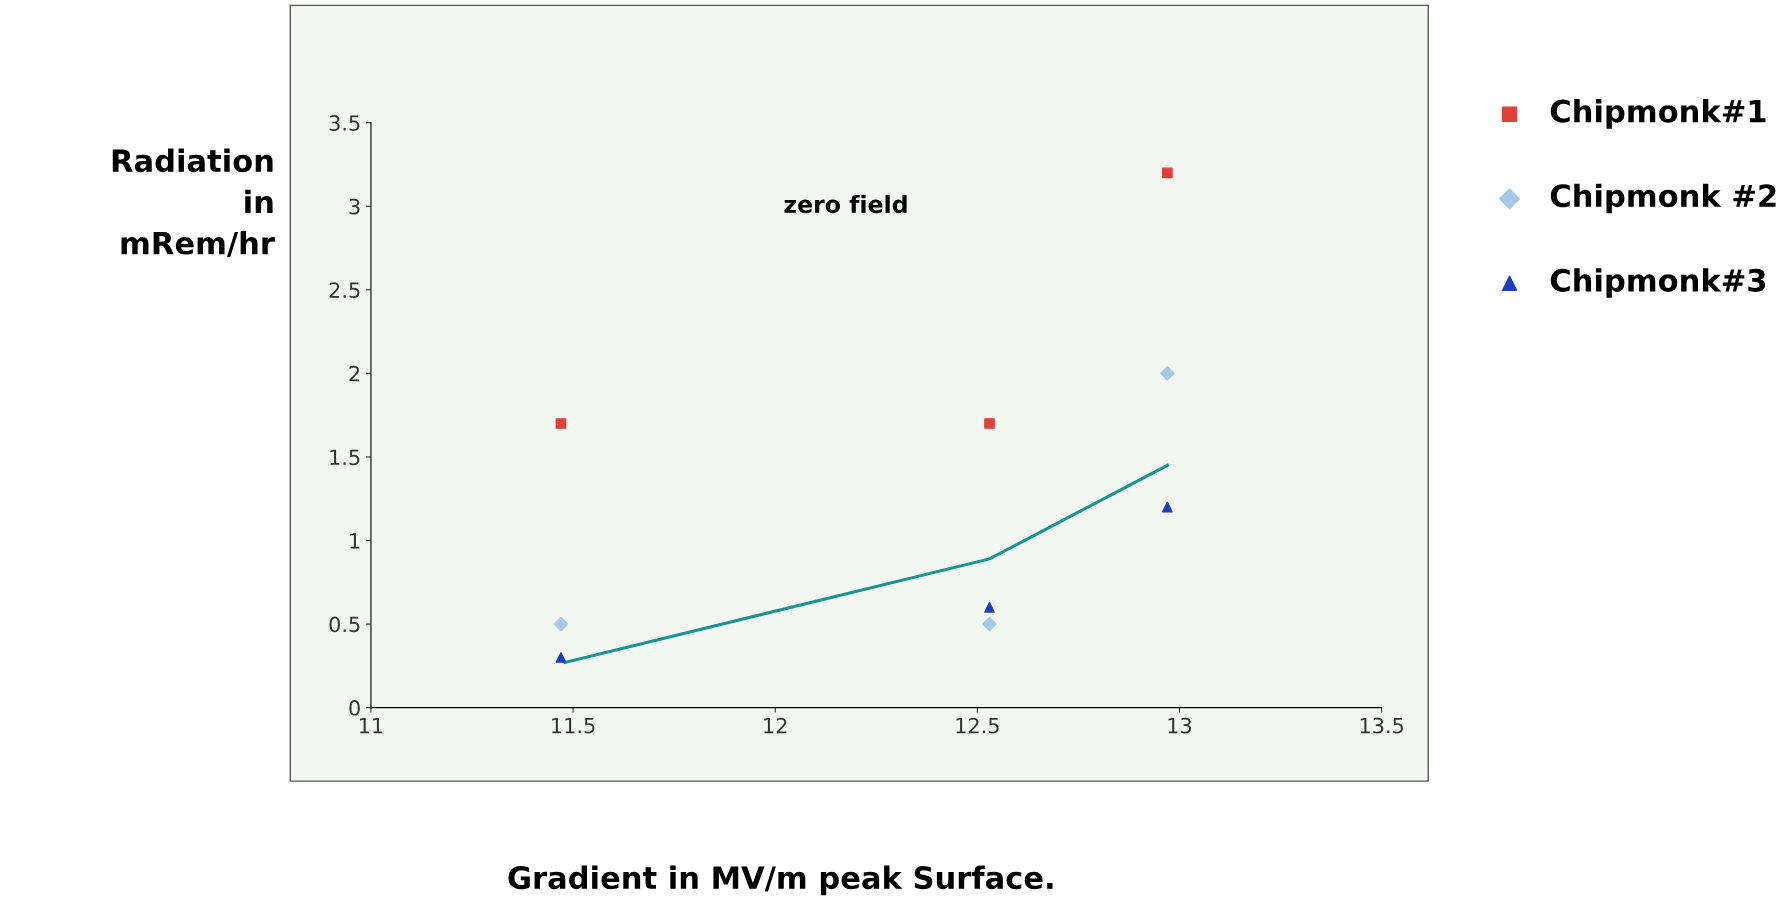  Describe the element at coordinates (1658, 283) in the screenshot. I see `legend-label: Chipmonk#3` at that location.